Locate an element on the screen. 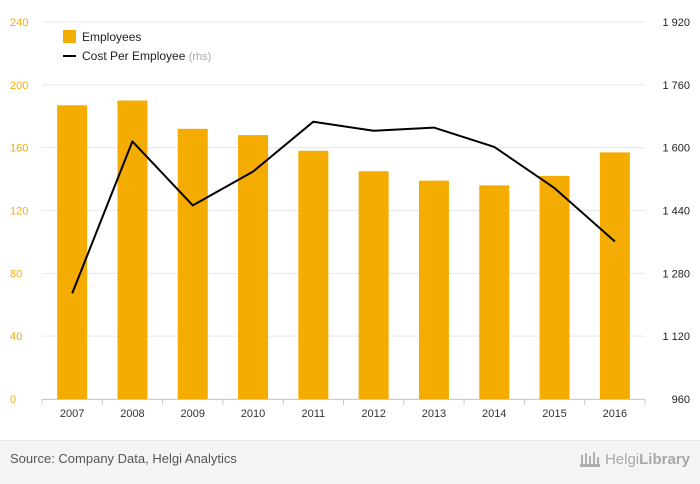 The height and width of the screenshot is (484, 700). x-tick-label: 2013 is located at coordinates (434, 414).